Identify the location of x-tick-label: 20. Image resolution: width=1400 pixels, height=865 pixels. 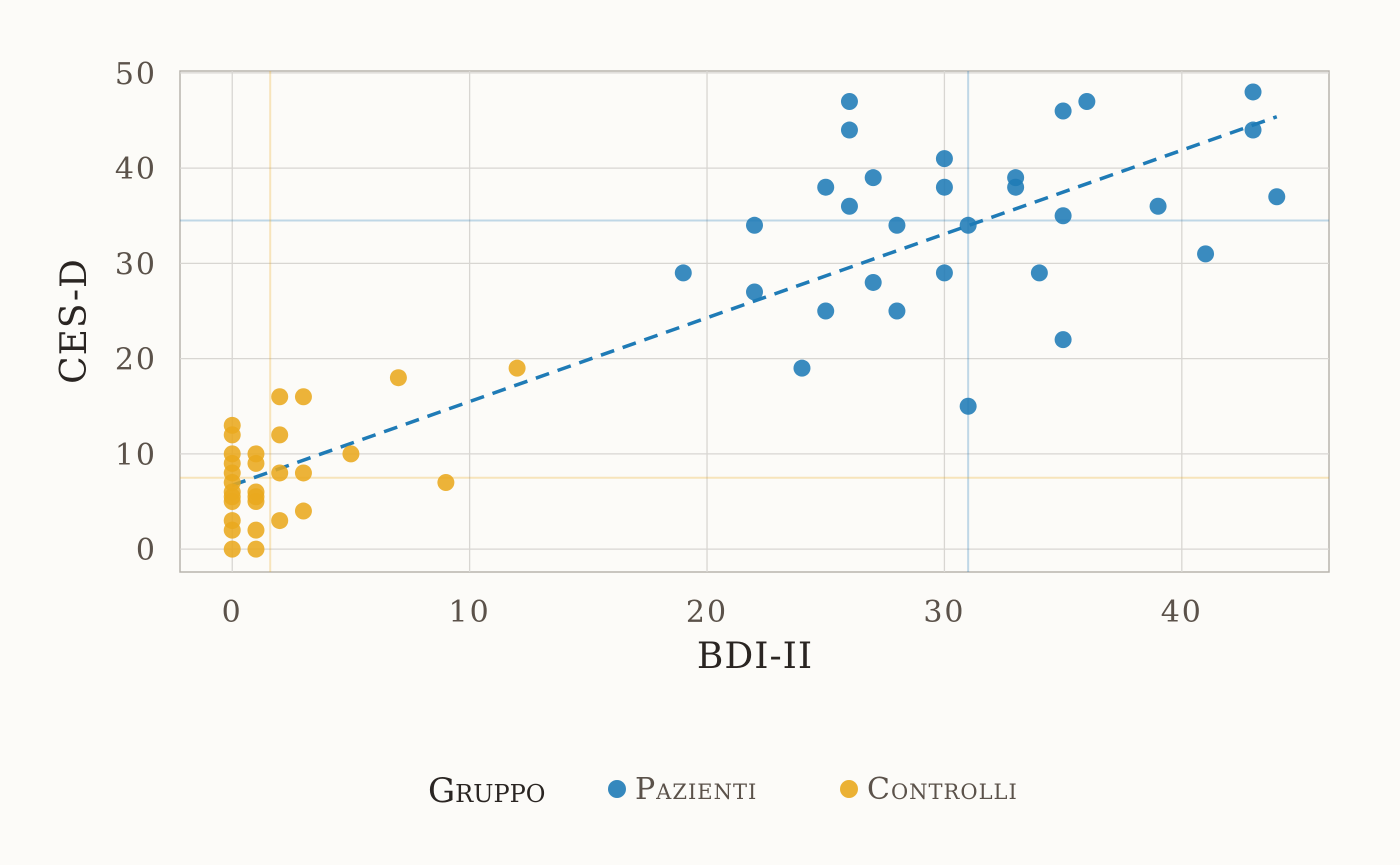
(707, 612).